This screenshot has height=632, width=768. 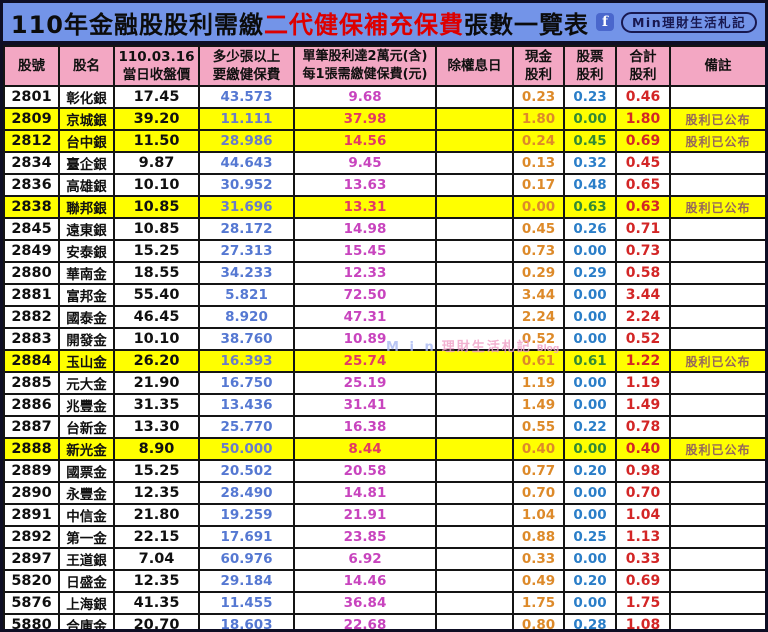 I want to click on cell-name: 第一金, so click(x=86, y=537).